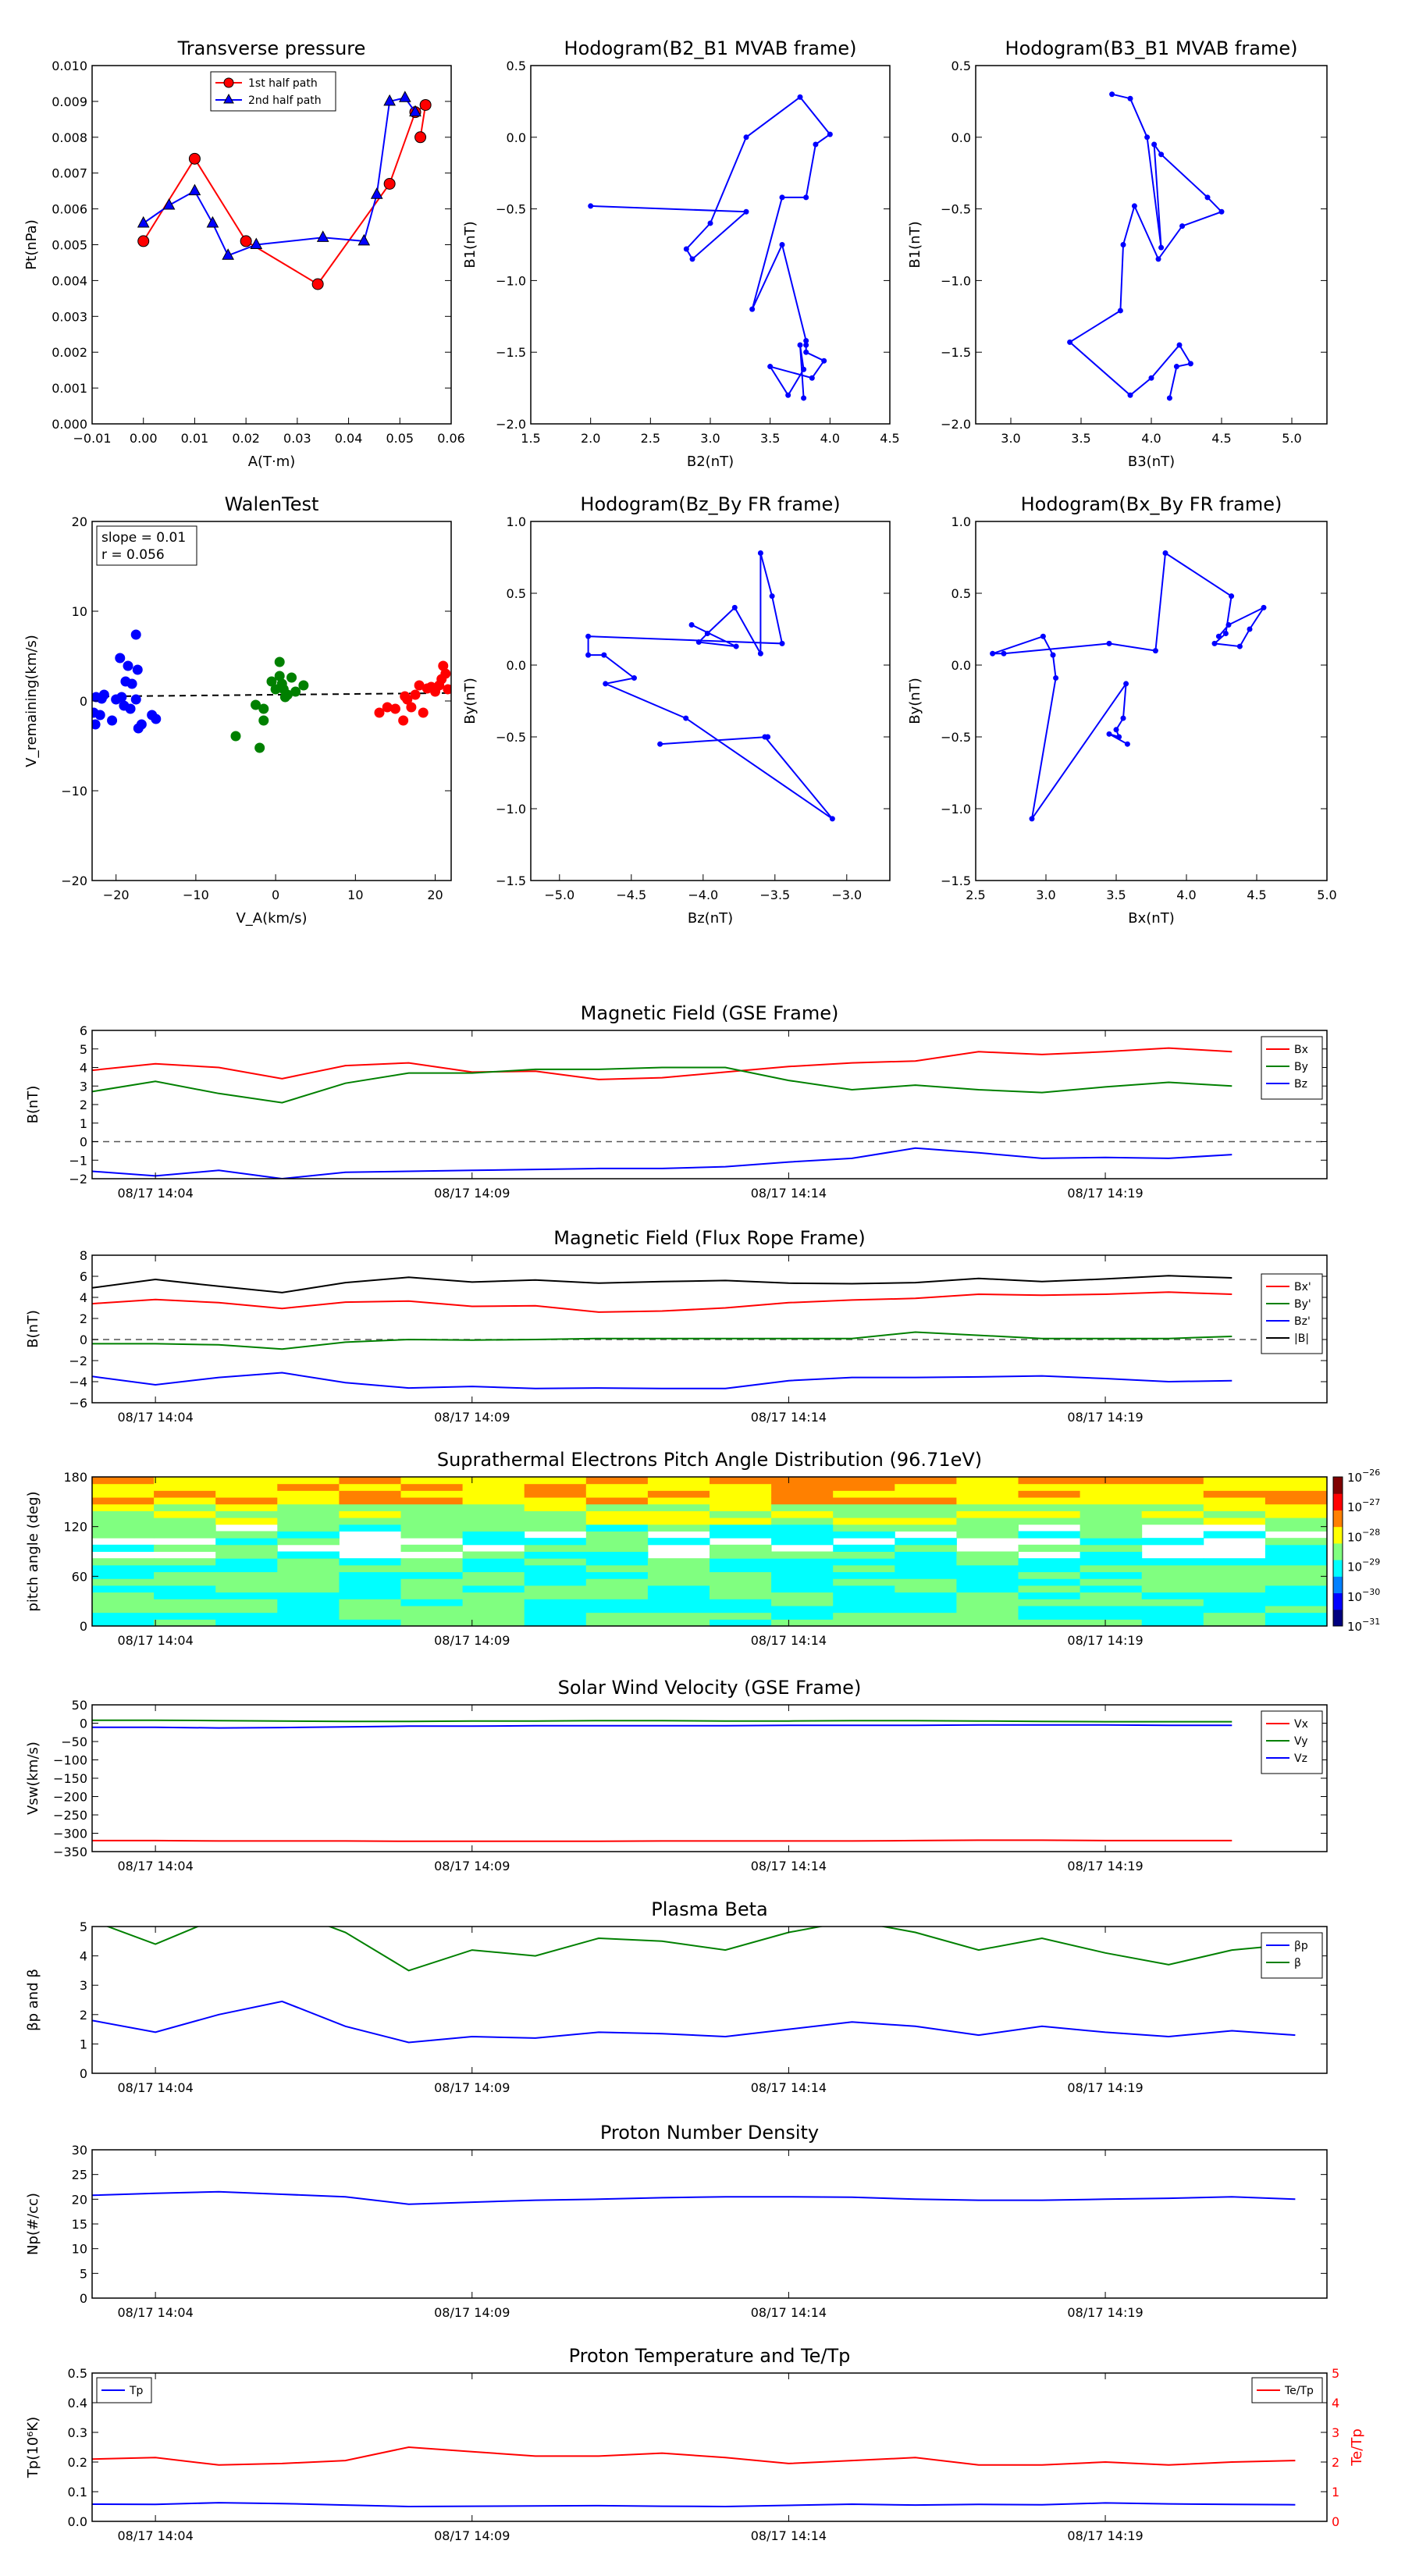 The width and height of the screenshot is (1405, 2576). Describe the element at coordinates (144, 241) in the screenshot. I see `pt-point` at that location.